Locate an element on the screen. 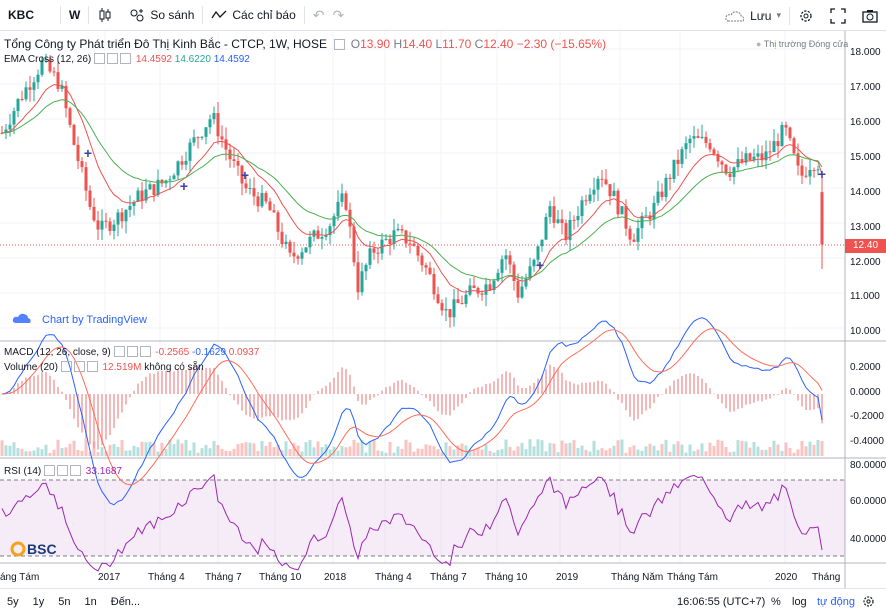 The image size is (886, 614). screenshot-button is located at coordinates (870, 15).